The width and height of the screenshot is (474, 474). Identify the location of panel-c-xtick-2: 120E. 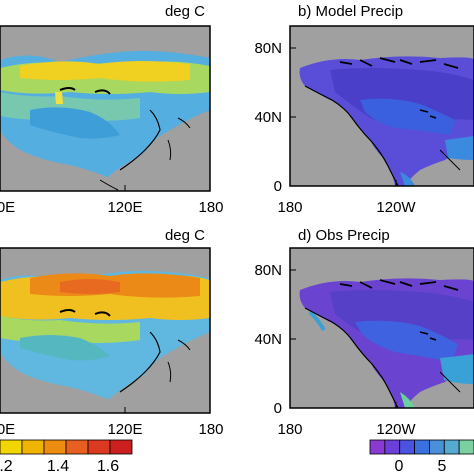
(124, 429).